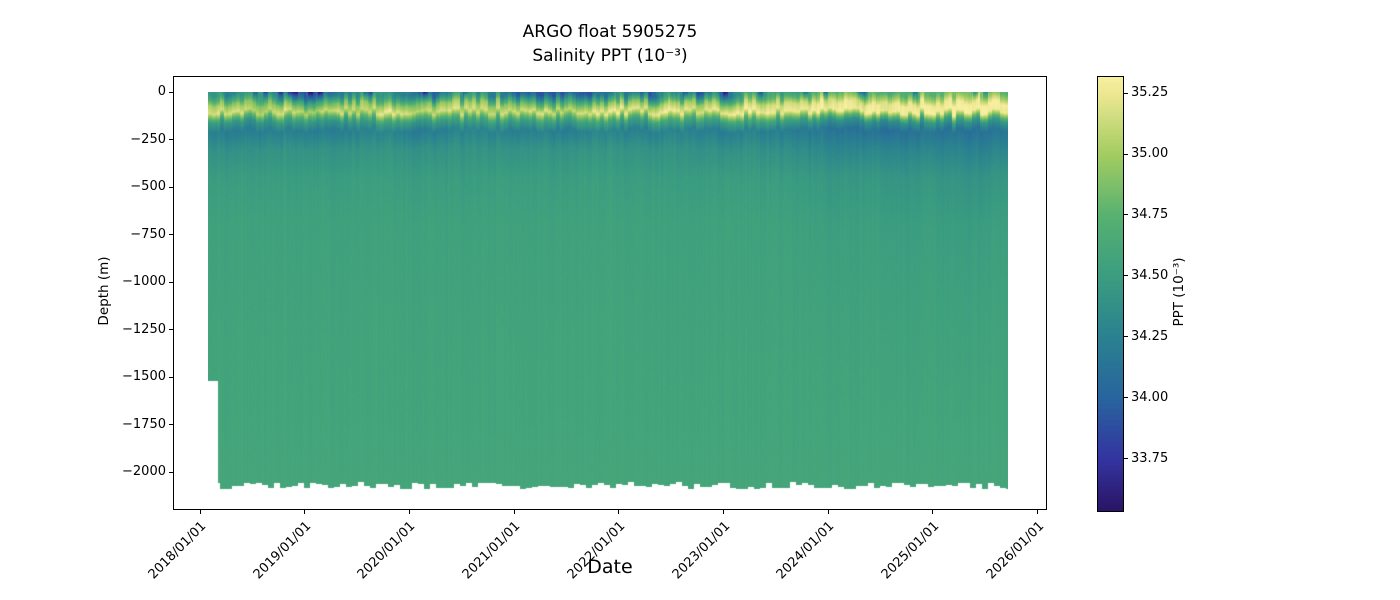 The height and width of the screenshot is (600, 1400). What do you see at coordinates (144, 376) in the screenshot?
I see `y-tick-label: −1500` at bounding box center [144, 376].